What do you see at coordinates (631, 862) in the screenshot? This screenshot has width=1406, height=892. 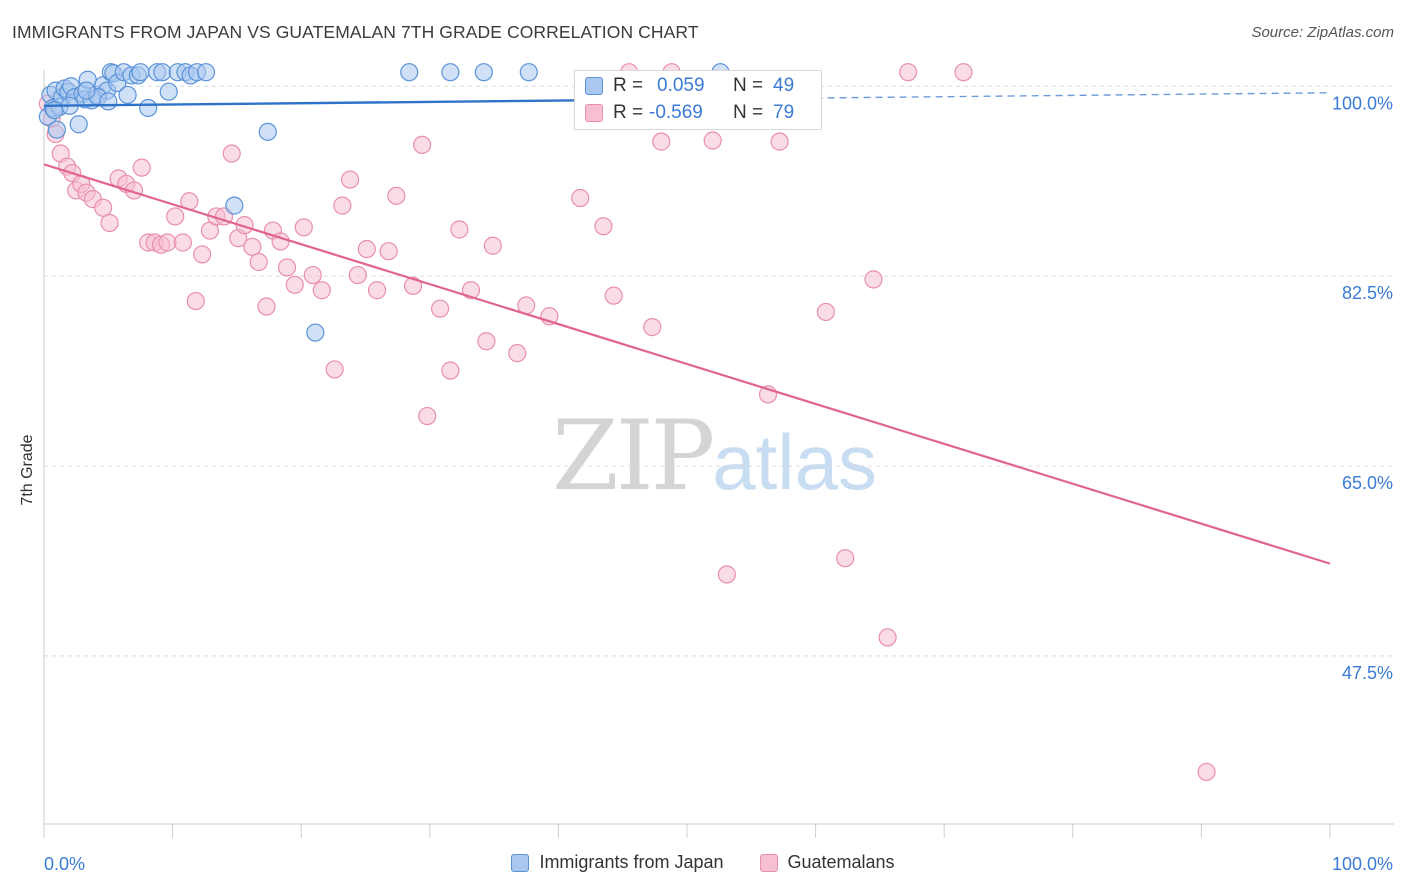 I see `legend-japan-label: Immigrants from Japan` at bounding box center [631, 862].